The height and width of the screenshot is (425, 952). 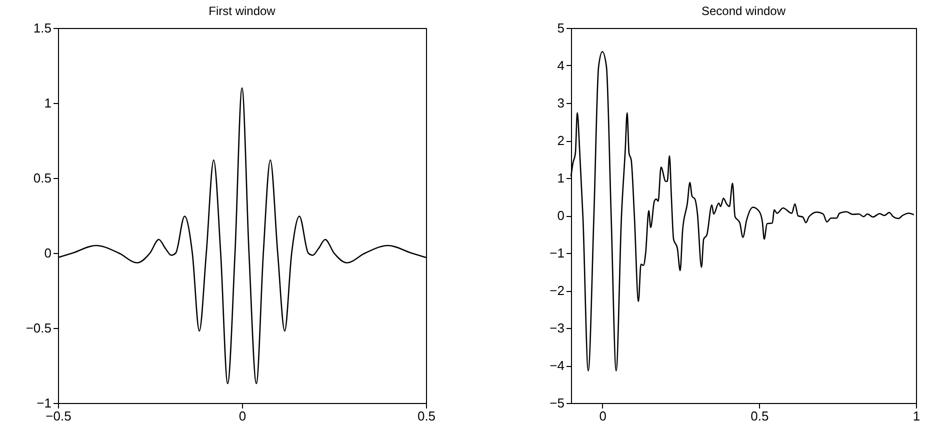 What do you see at coordinates (916, 416) in the screenshot?
I see `x-tick-label: 1` at bounding box center [916, 416].